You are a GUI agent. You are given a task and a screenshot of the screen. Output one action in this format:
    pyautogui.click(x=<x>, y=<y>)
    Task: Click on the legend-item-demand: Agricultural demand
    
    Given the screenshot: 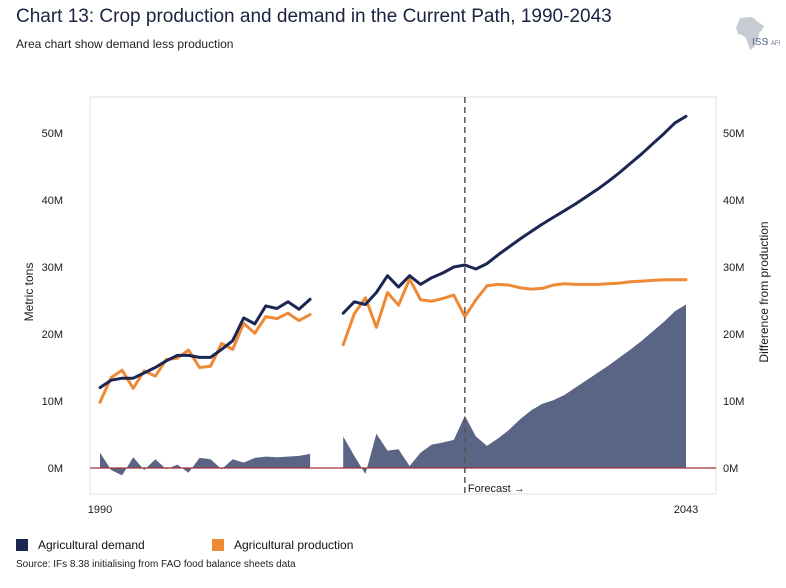 What is the action you would take?
    pyautogui.click(x=80, y=545)
    